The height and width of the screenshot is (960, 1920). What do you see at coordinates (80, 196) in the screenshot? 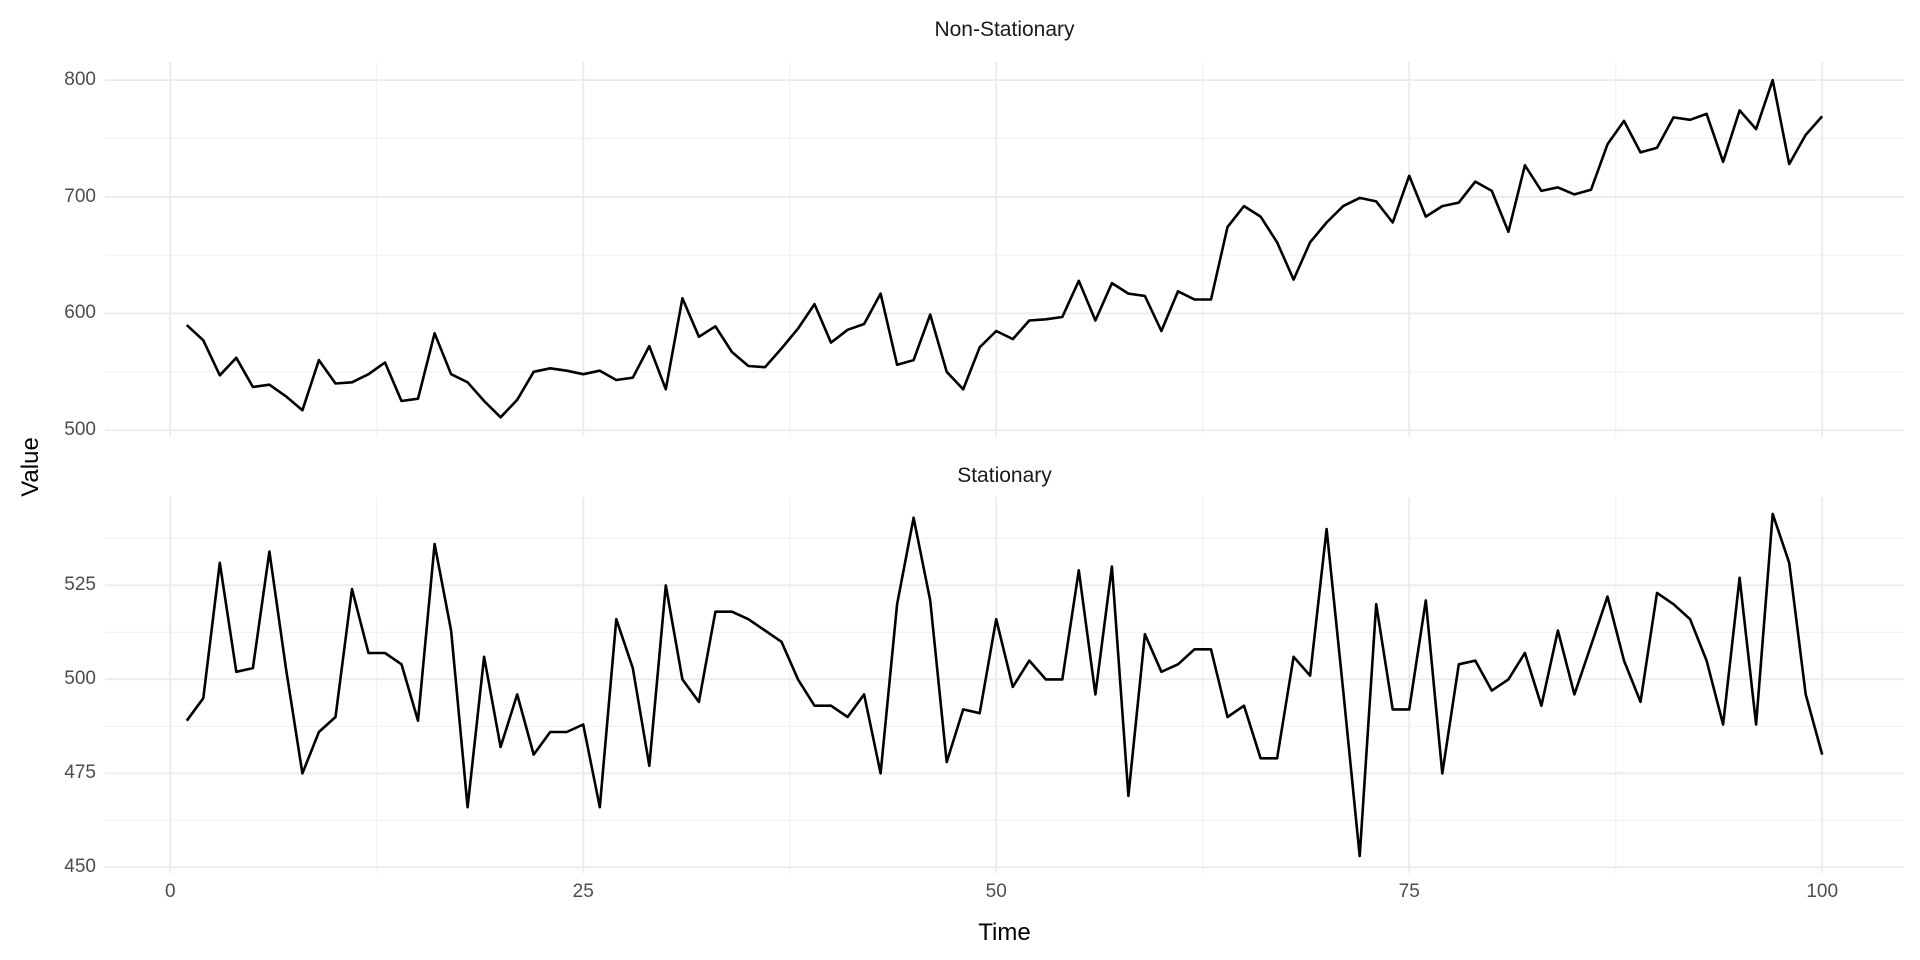
I see `y-tick-label: 700` at bounding box center [80, 196].